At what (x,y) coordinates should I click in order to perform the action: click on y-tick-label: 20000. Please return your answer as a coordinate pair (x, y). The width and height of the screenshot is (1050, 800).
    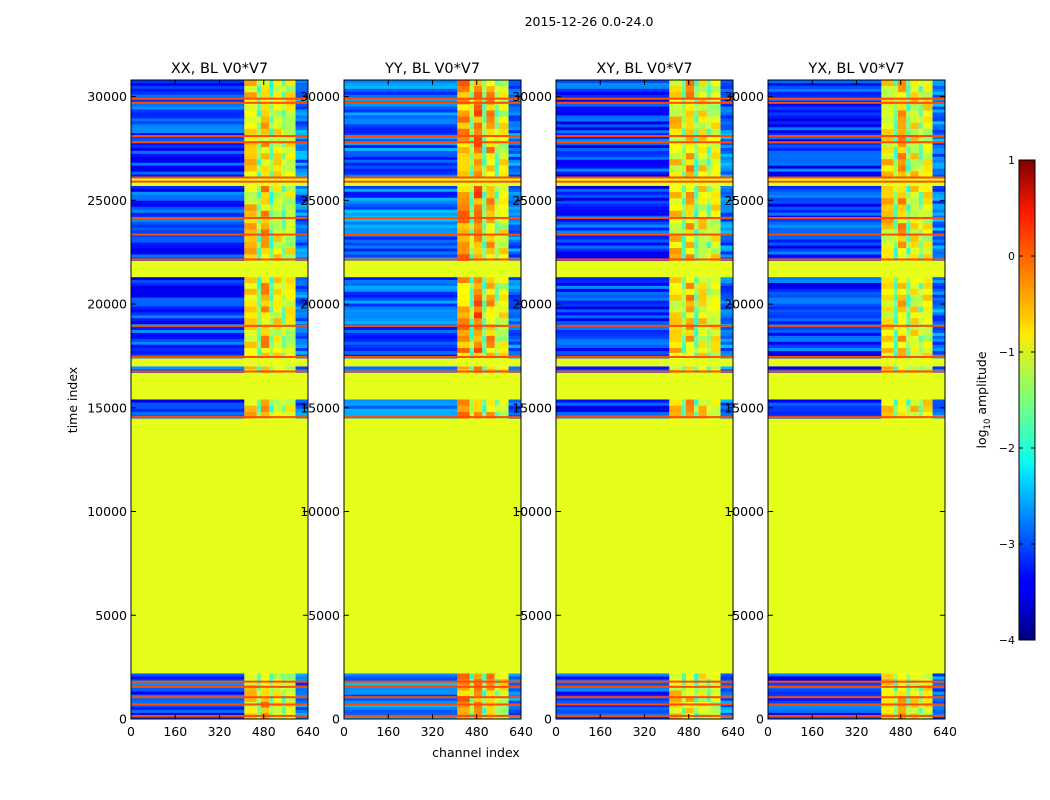
    Looking at the image, I should click on (744, 304).